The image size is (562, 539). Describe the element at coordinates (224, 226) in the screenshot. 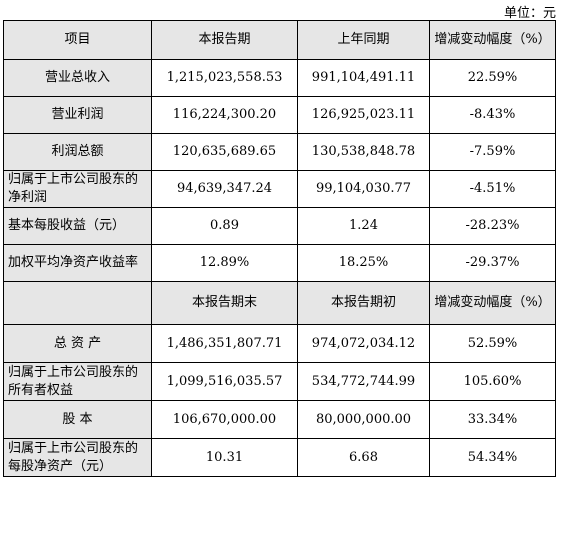

I see `cell-current: 0.89` at that location.